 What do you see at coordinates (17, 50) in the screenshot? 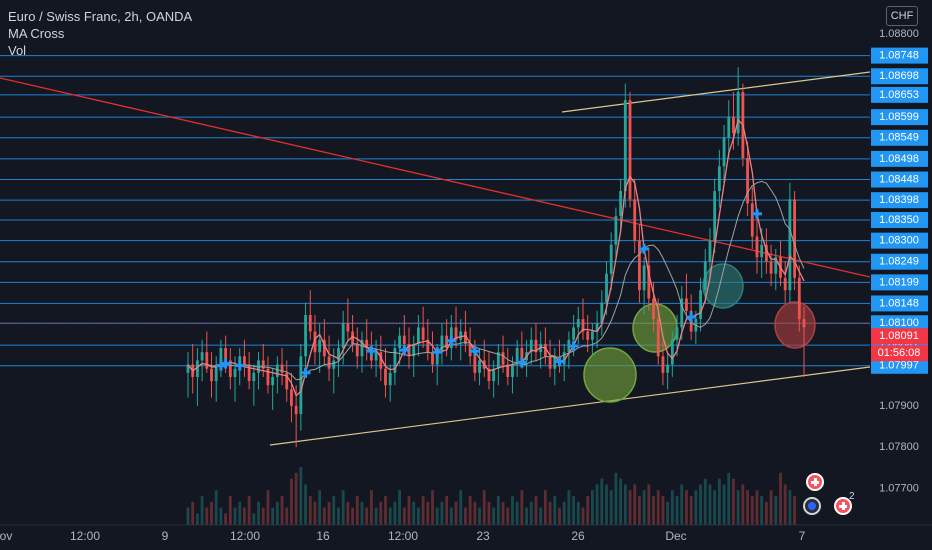
I see `indicator-volume: Vol` at bounding box center [17, 50].